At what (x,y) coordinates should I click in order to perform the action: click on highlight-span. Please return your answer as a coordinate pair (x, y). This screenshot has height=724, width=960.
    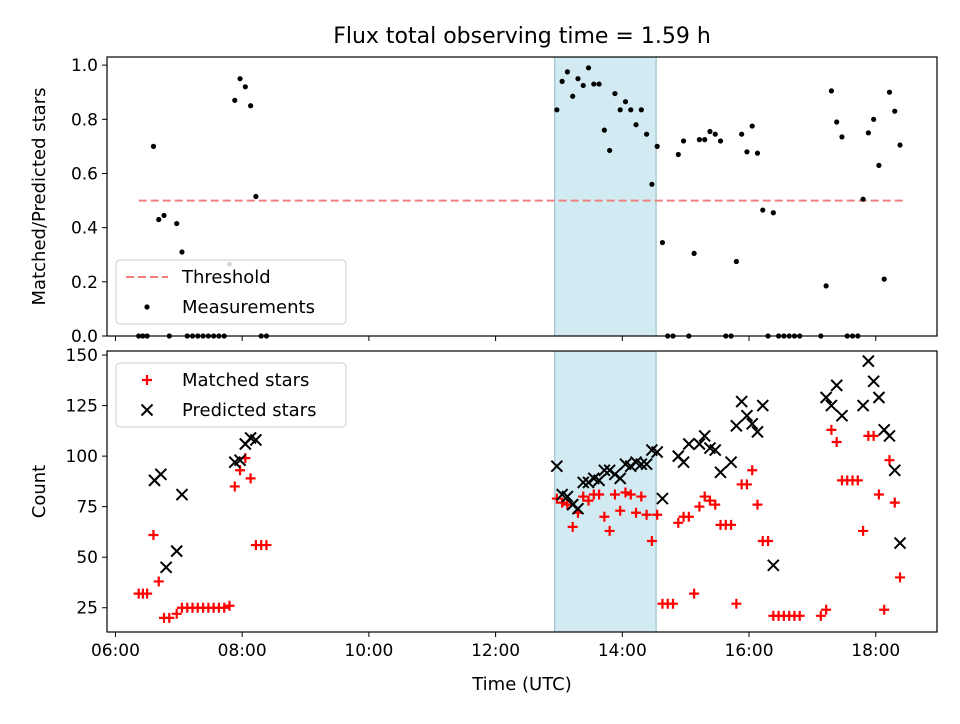
    Looking at the image, I should click on (605, 196).